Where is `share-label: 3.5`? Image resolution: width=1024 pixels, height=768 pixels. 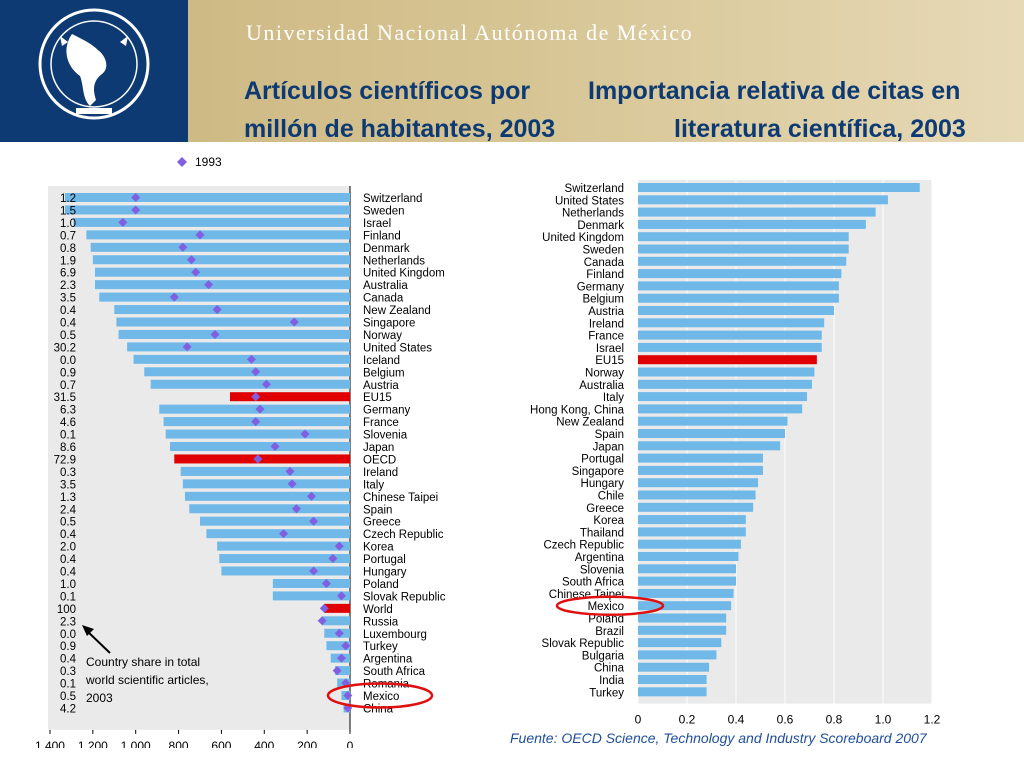 share-label: 3.5 is located at coordinates (68, 299).